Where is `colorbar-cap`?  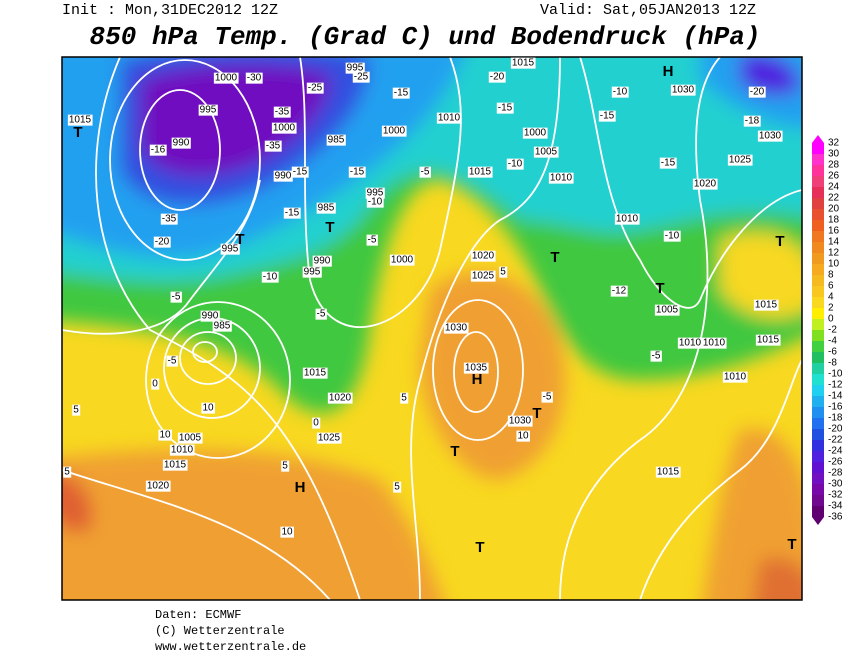 colorbar-cap is located at coordinates (818, 139).